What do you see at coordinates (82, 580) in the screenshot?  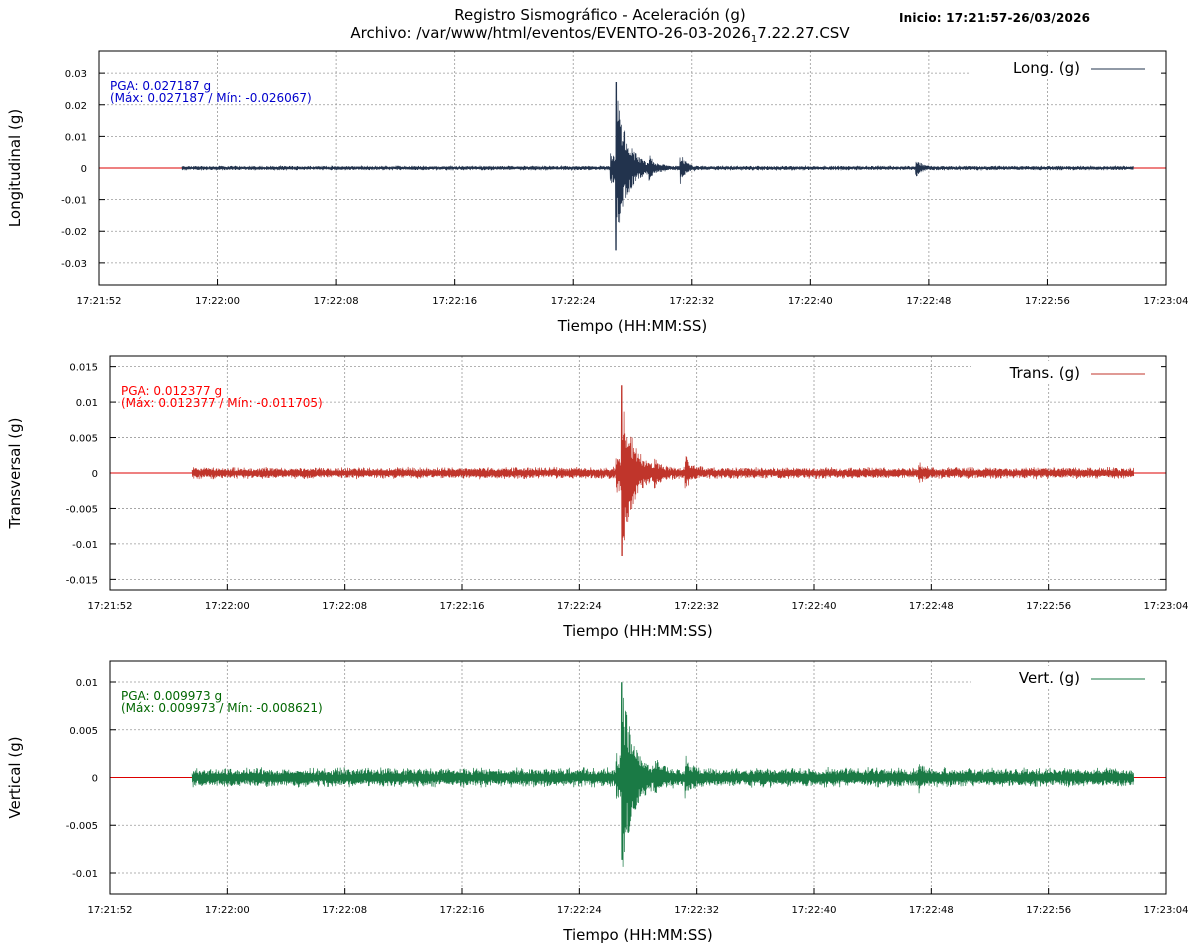 I see `y-tick-label: -0.015` at bounding box center [82, 580].